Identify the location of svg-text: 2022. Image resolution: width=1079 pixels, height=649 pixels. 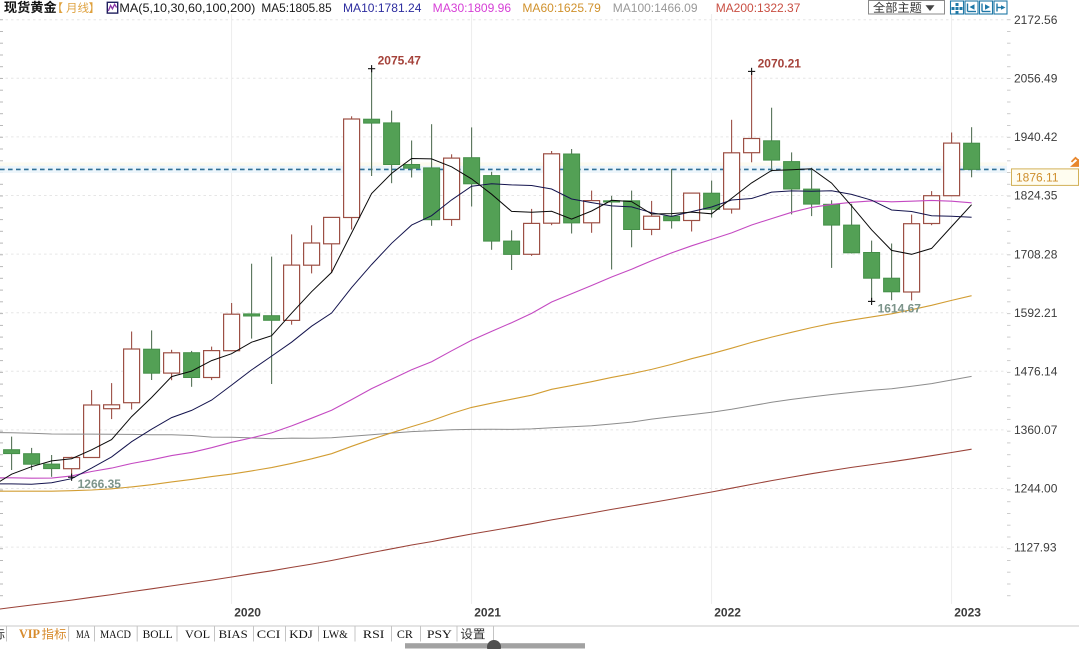
(727, 613).